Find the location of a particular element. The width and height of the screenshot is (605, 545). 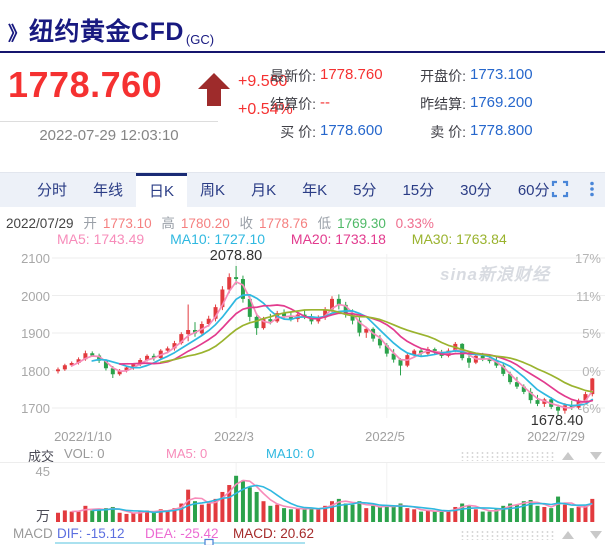

tab-15min: 15分 is located at coordinates (418, 190).